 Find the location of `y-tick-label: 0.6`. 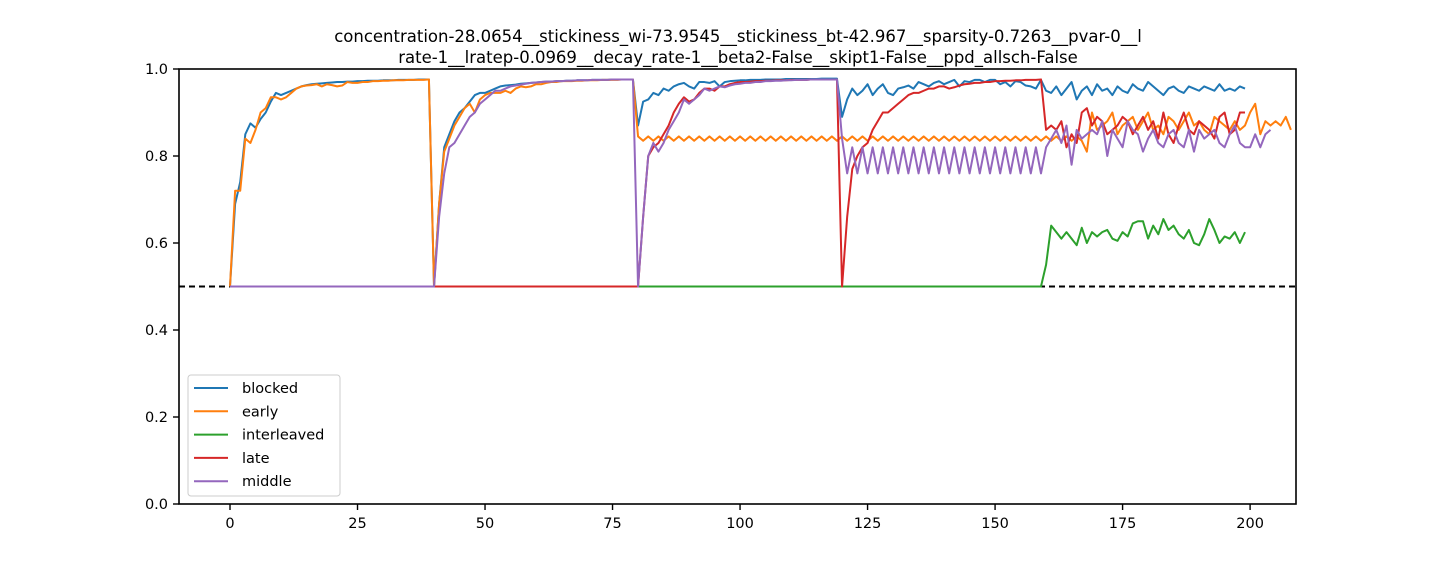

y-tick-label: 0.6 is located at coordinates (156, 244).